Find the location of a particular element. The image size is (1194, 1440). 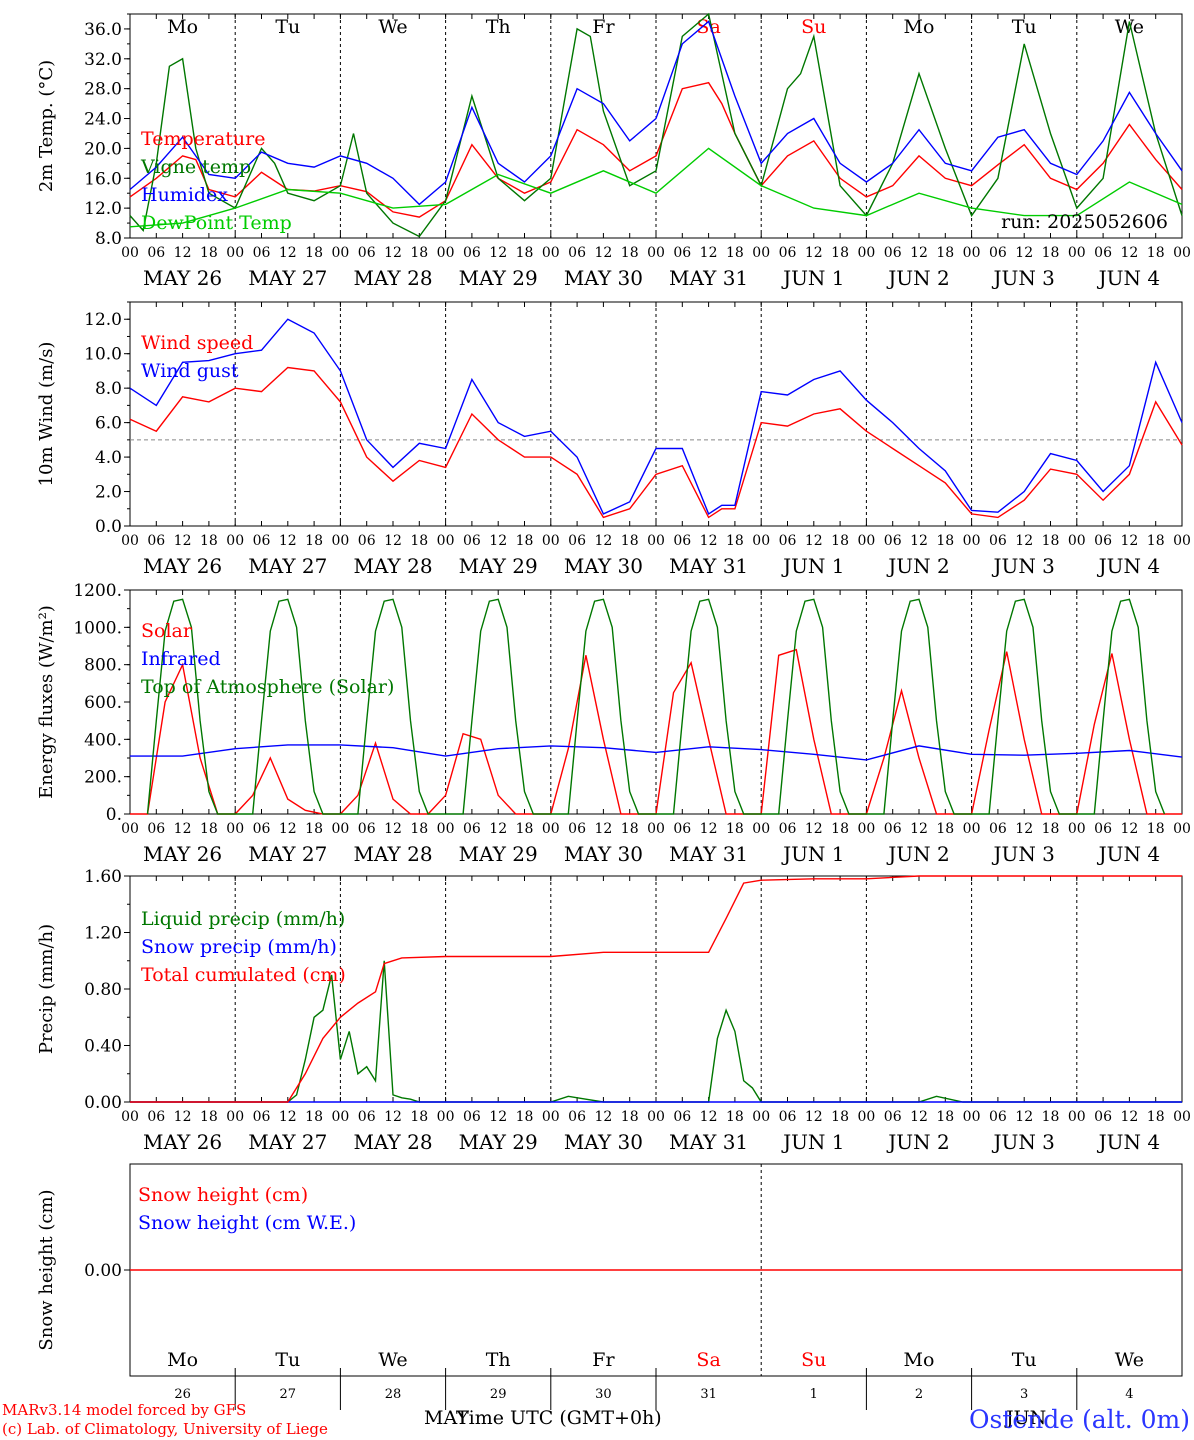

y-tick-label: 4.0 is located at coordinates (108, 458).